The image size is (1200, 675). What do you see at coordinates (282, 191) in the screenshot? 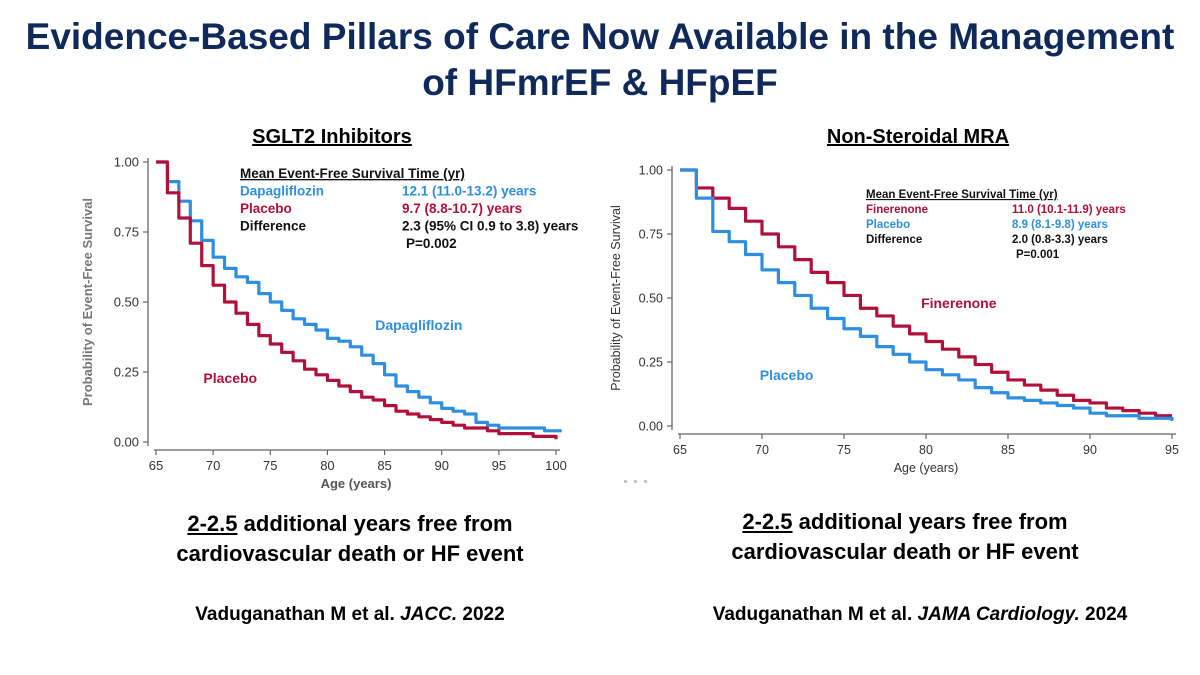
I see `stats-row-label: Dapagliflozin` at bounding box center [282, 191].